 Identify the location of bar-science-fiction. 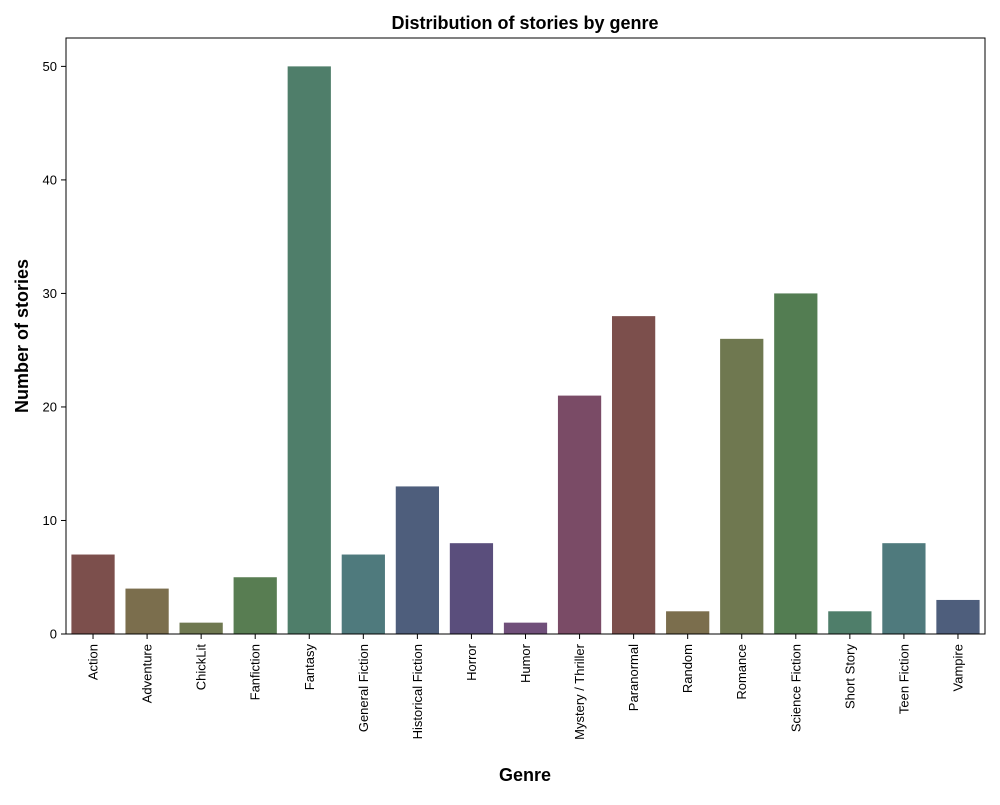
(796, 463).